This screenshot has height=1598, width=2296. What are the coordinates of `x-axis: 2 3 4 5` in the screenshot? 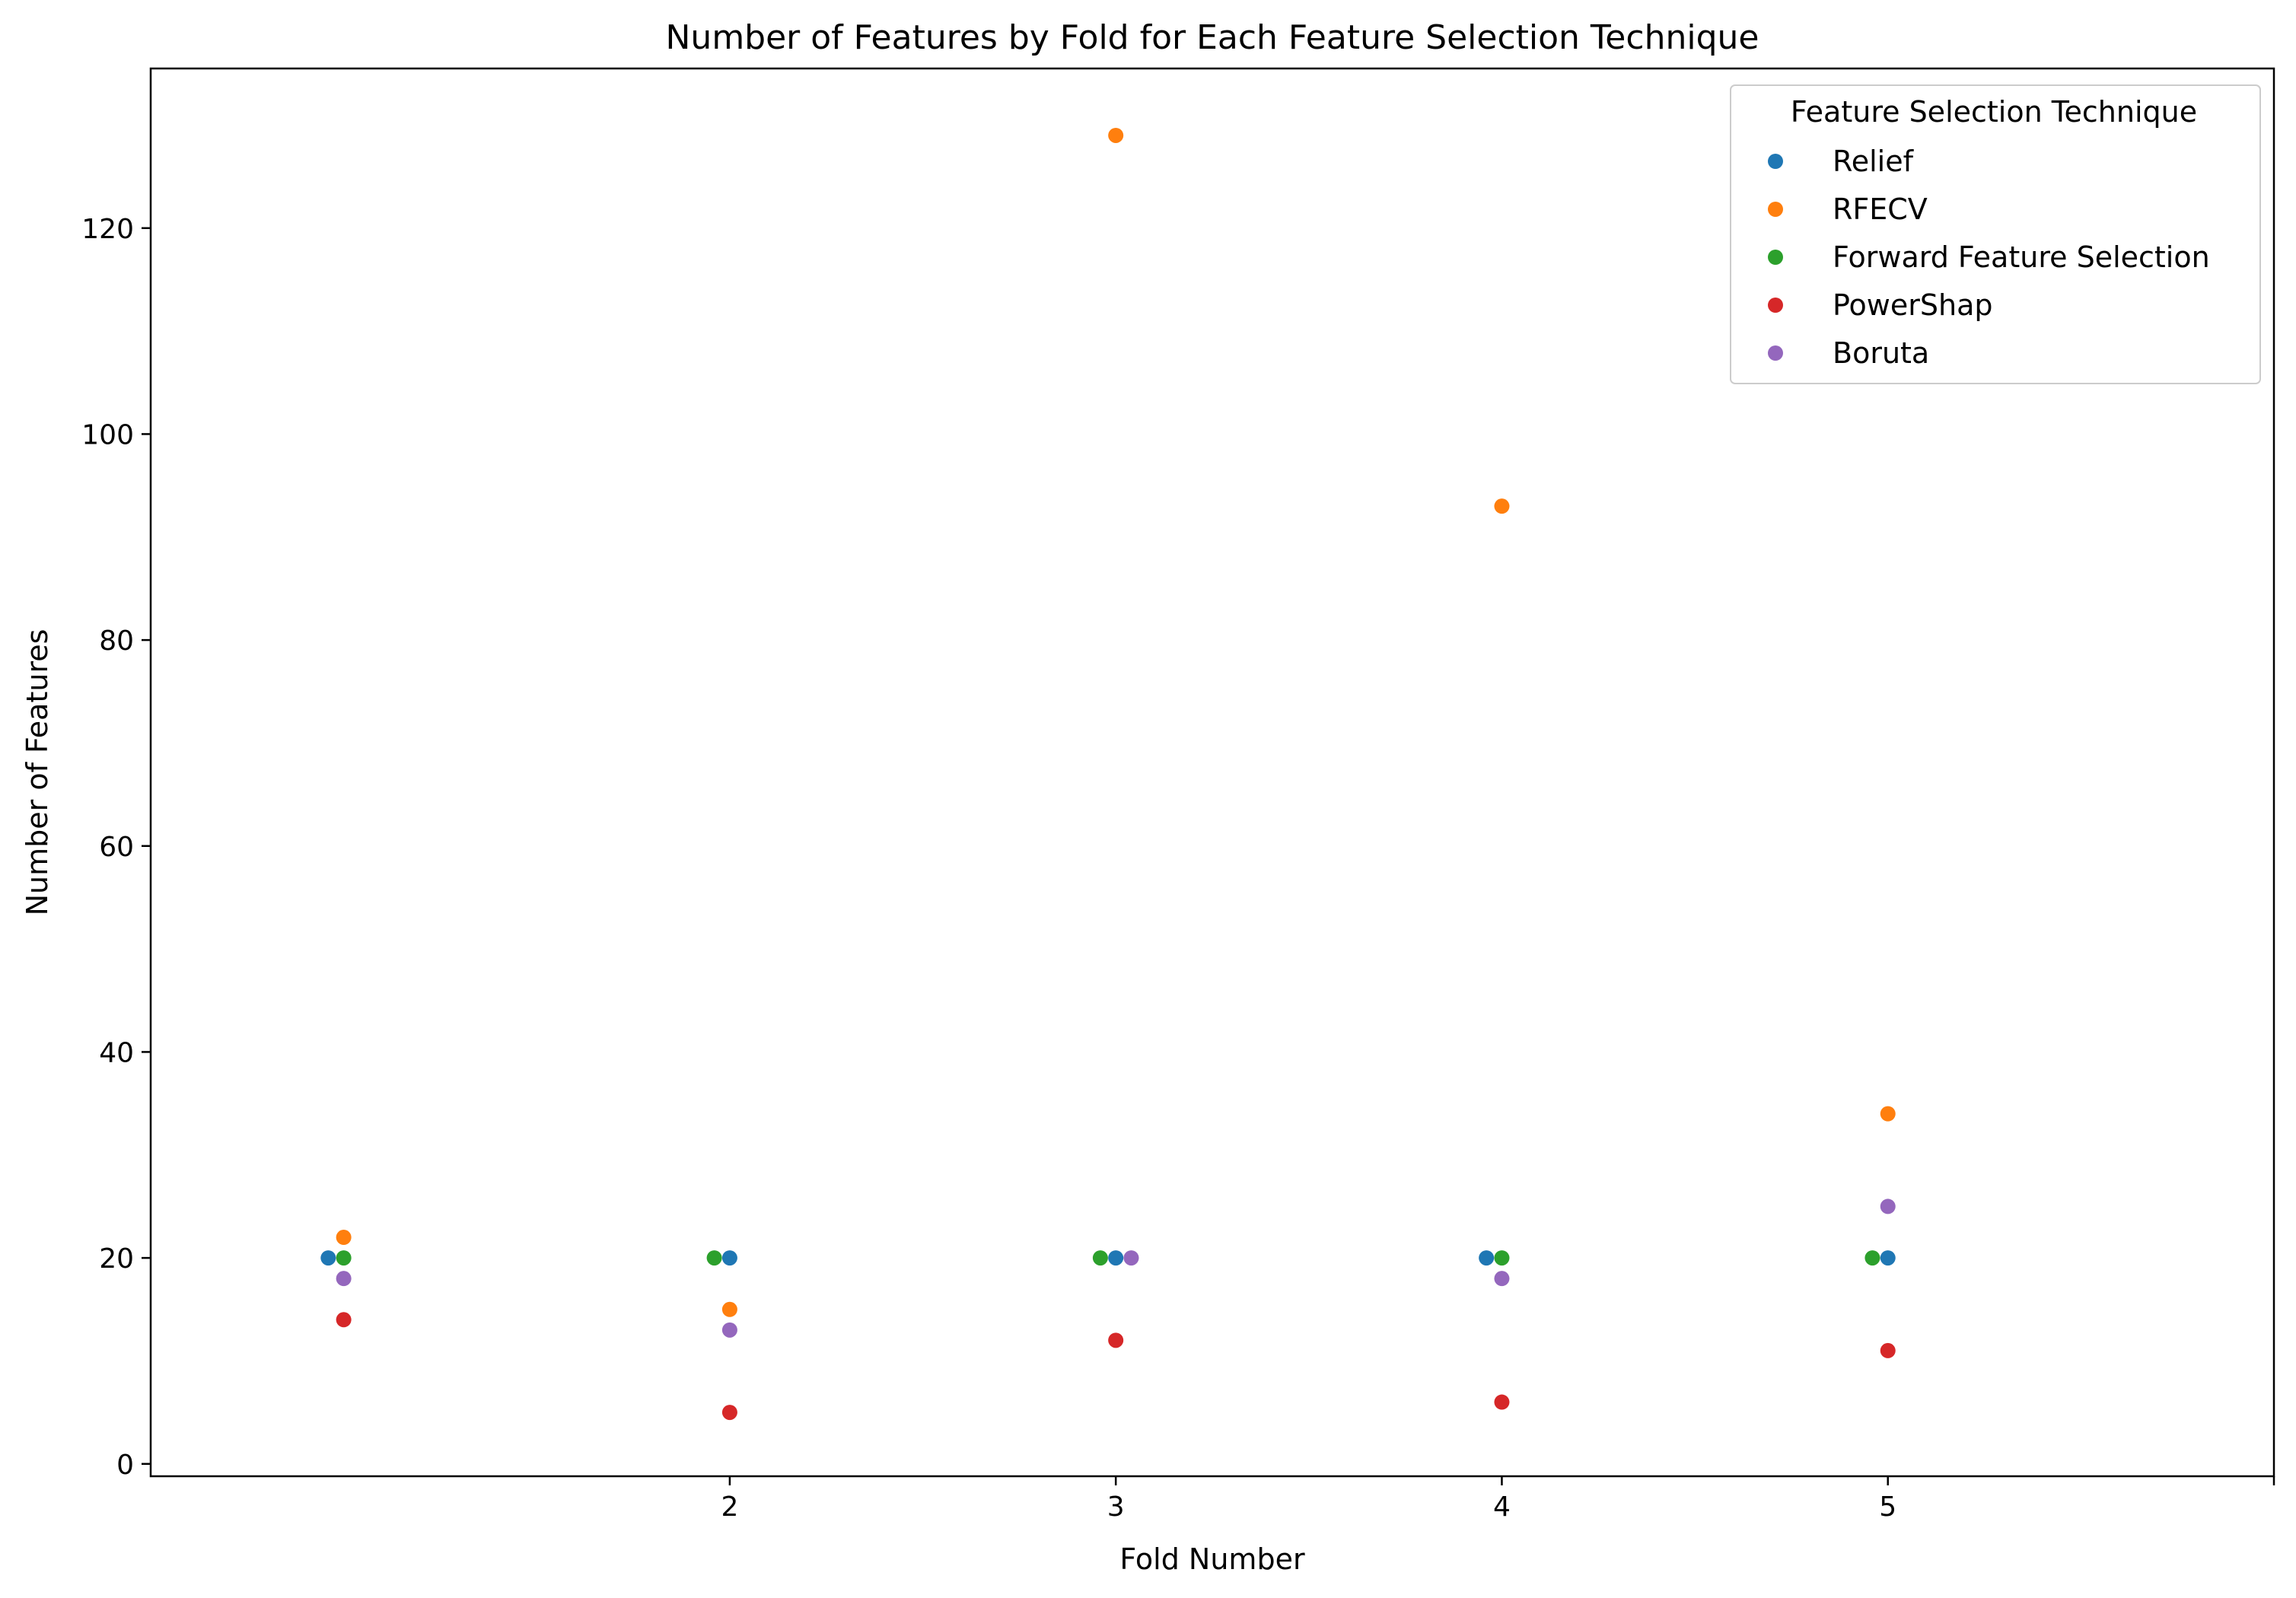 It's located at (1498, 1499).